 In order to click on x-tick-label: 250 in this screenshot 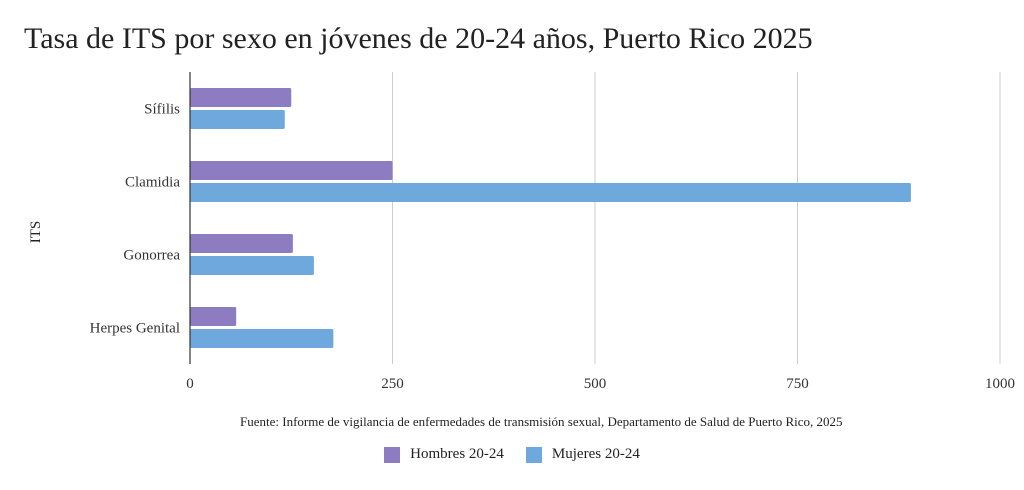, I will do `click(392, 384)`.